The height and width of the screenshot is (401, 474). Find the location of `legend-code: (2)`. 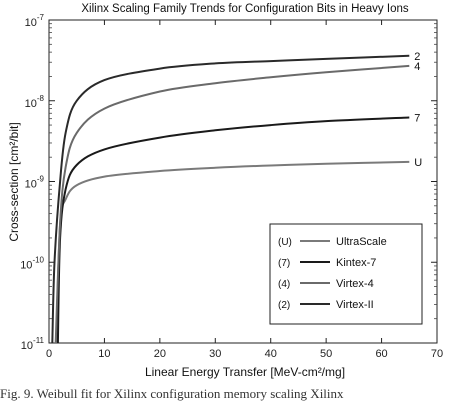

legend-code: (2) is located at coordinates (284, 305).